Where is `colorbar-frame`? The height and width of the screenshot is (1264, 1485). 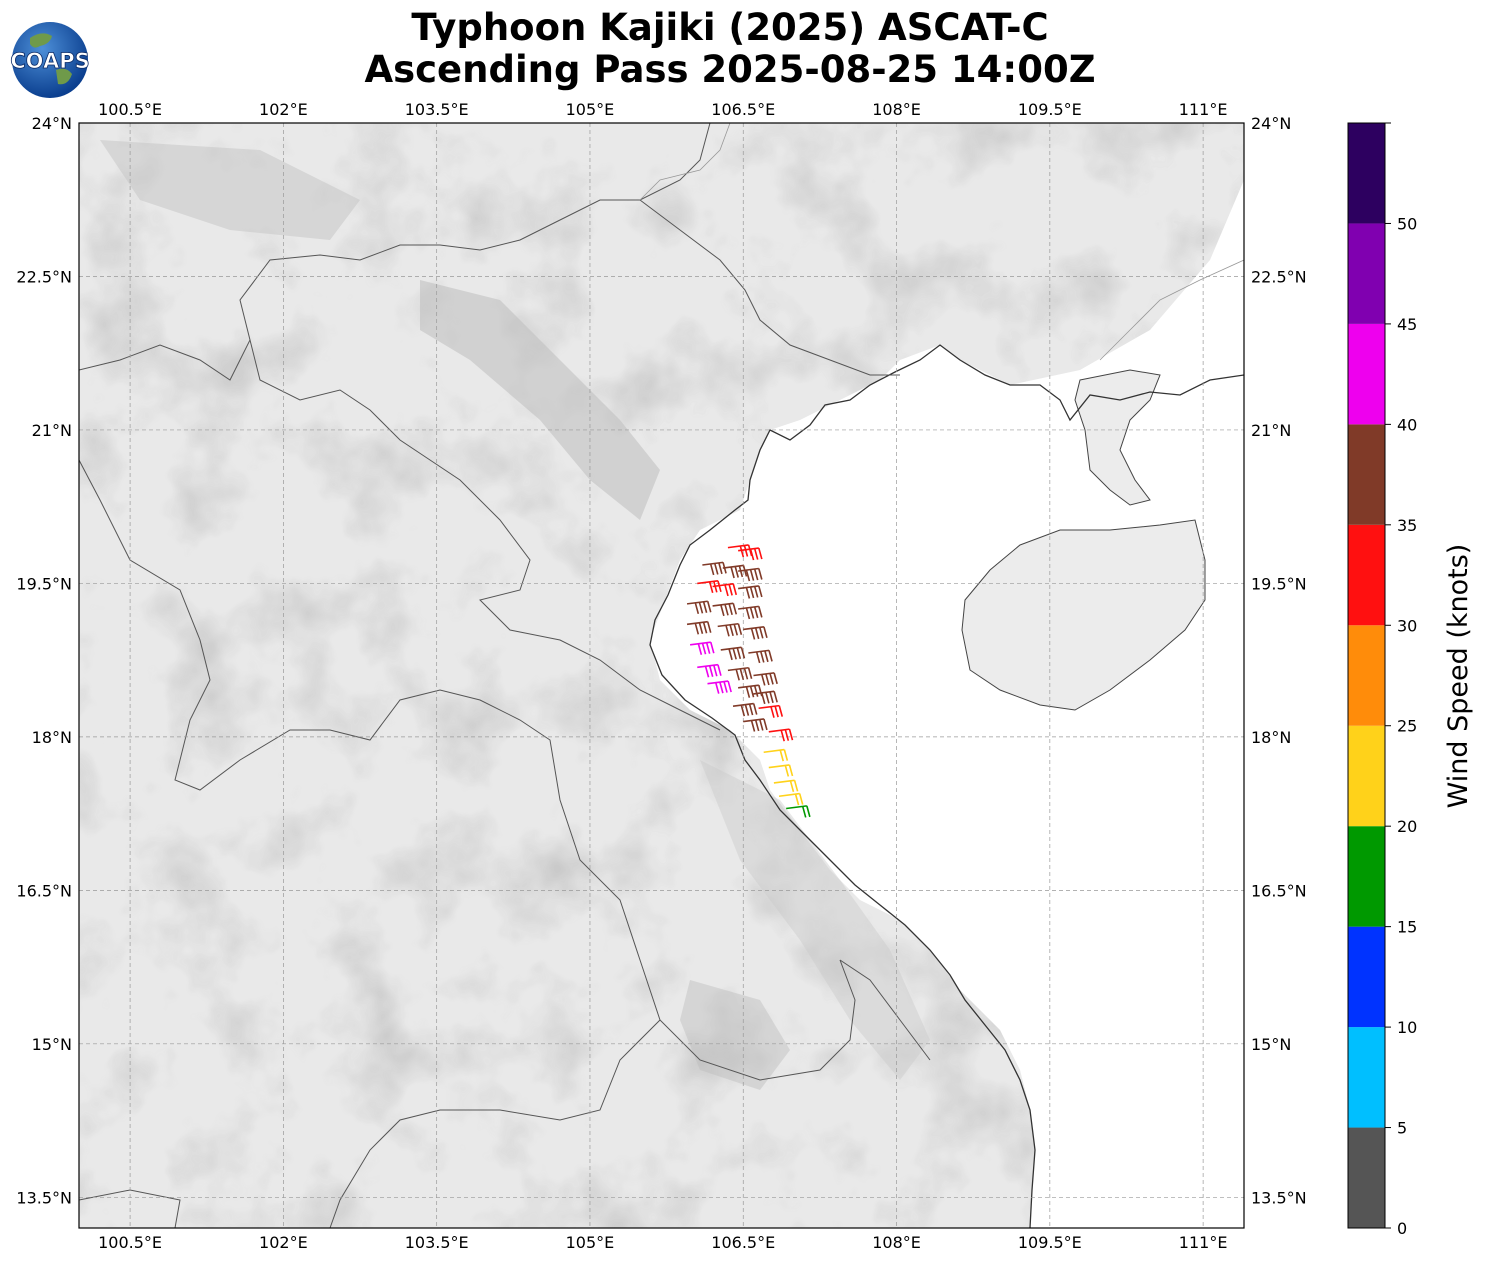 colorbar-frame is located at coordinates (1366, 675).